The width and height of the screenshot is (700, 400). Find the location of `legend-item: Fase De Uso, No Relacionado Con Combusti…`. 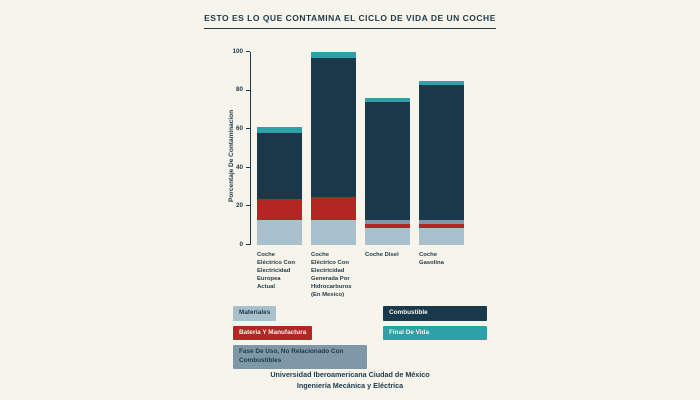

legend-item: Fase De Uso, No Relacionado Con Combusti… is located at coordinates (300, 357).